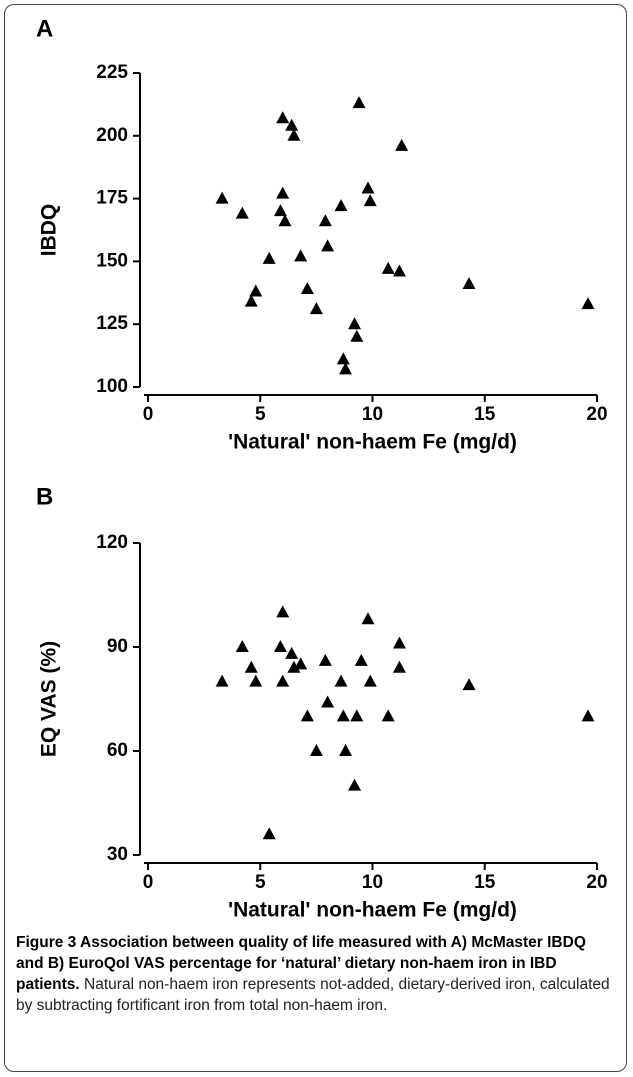 The width and height of the screenshot is (633, 1077). What do you see at coordinates (112, 260) in the screenshot?
I see `y-tick-label: 150` at bounding box center [112, 260].